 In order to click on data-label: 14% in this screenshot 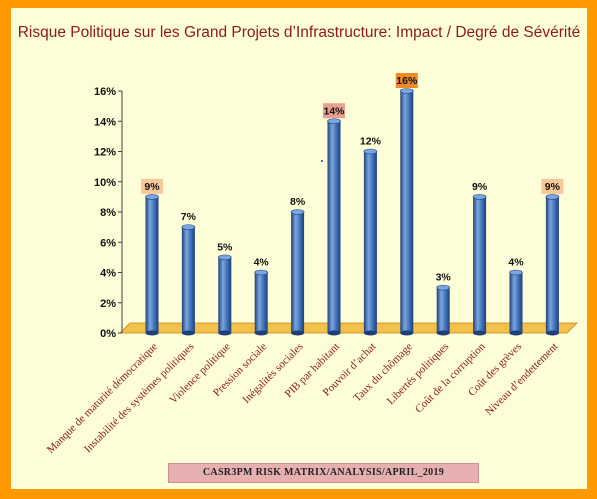, I will do `click(334, 111)`.